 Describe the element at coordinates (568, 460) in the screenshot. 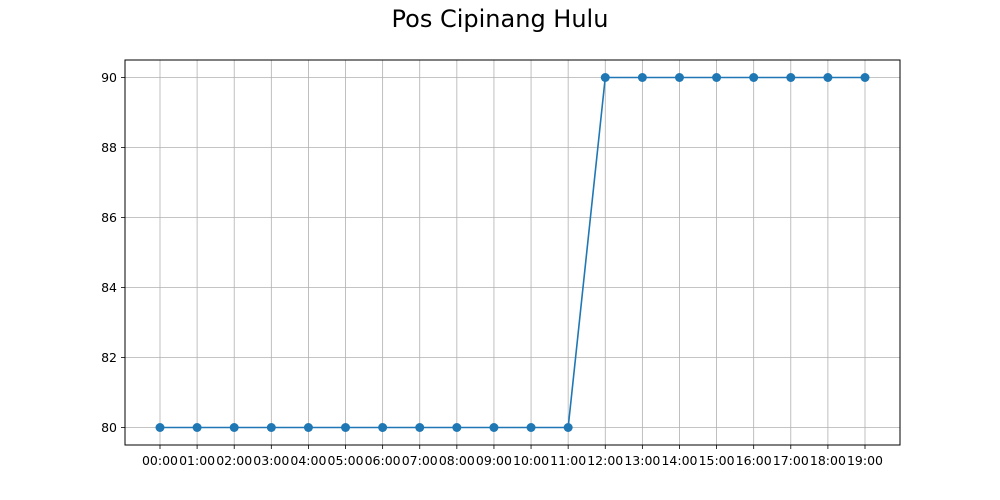

I see `x-tick-label: 11:00` at that location.